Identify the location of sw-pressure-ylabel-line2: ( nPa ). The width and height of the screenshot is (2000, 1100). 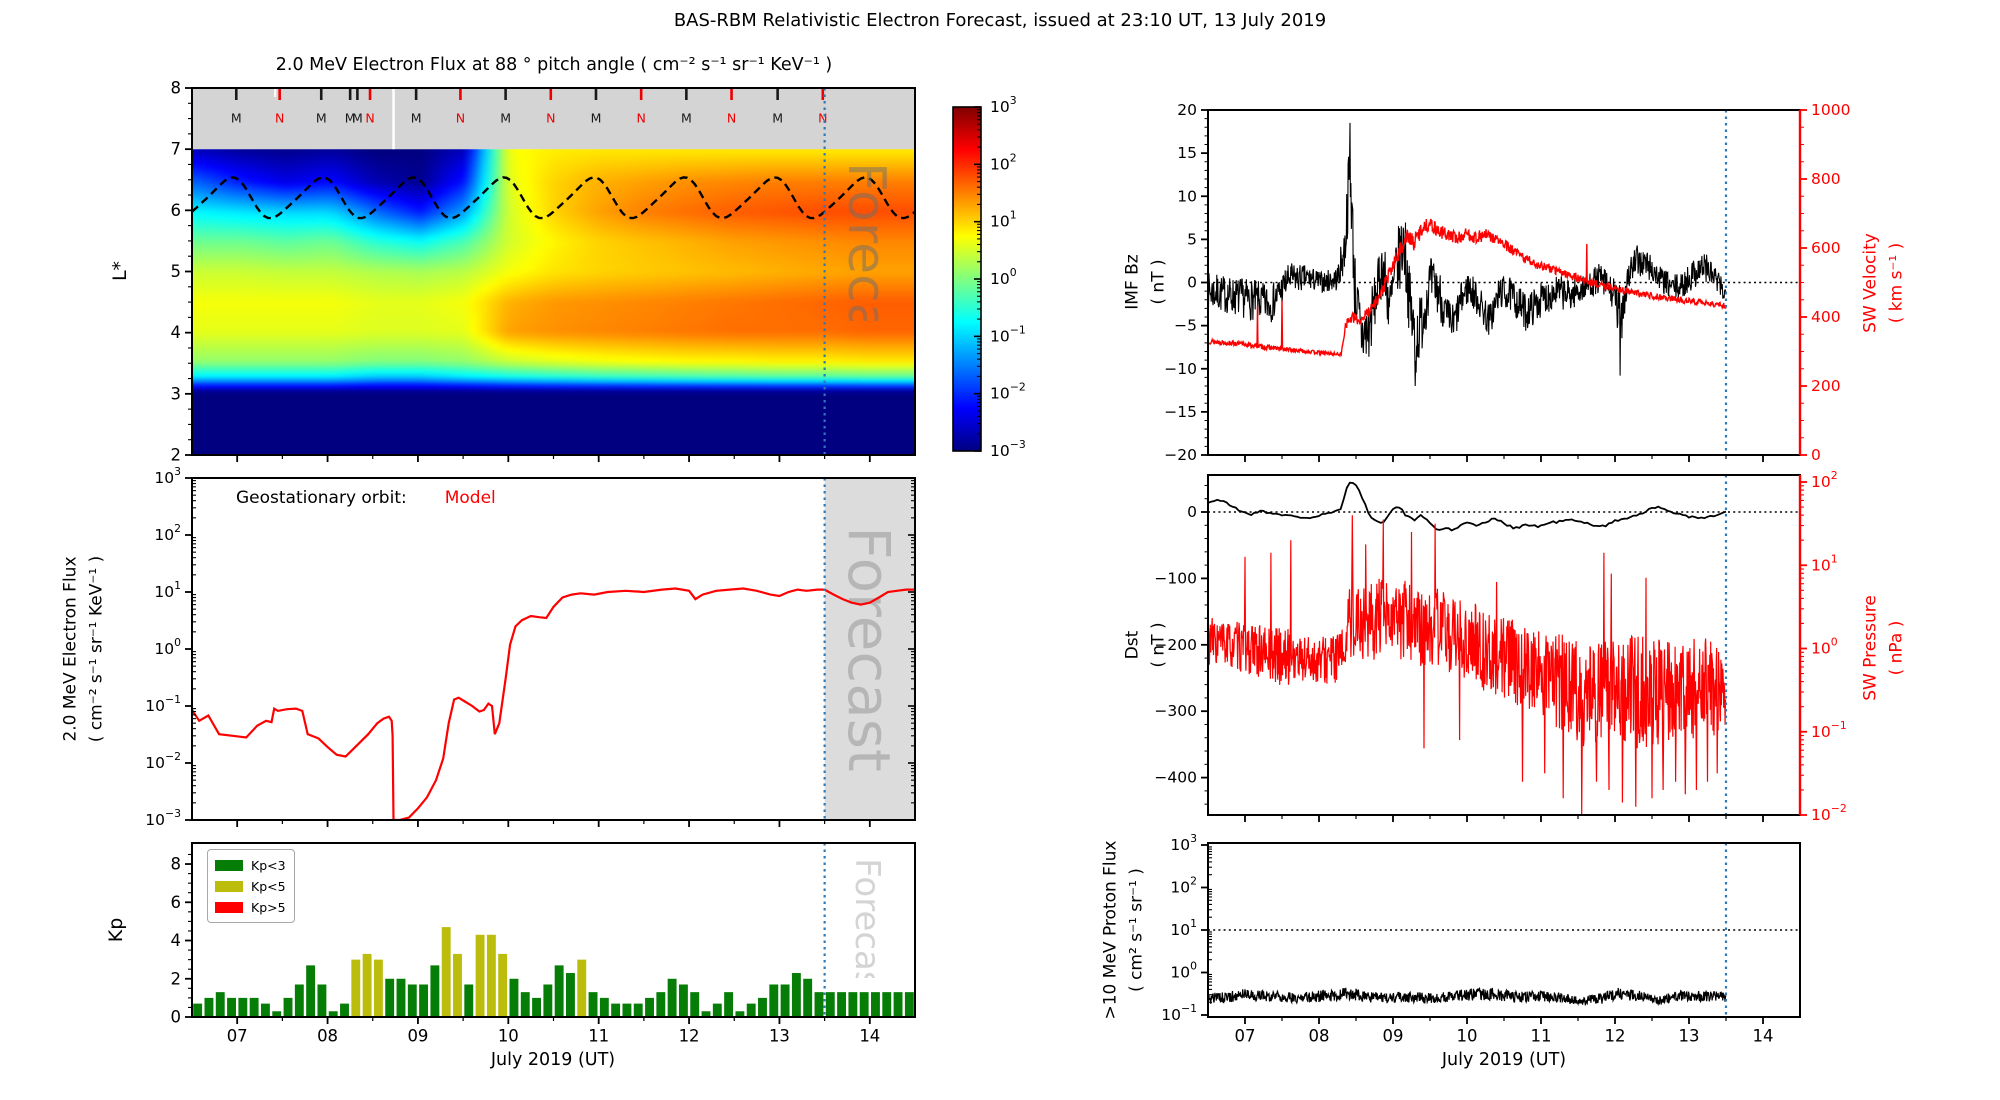
(1896, 648).